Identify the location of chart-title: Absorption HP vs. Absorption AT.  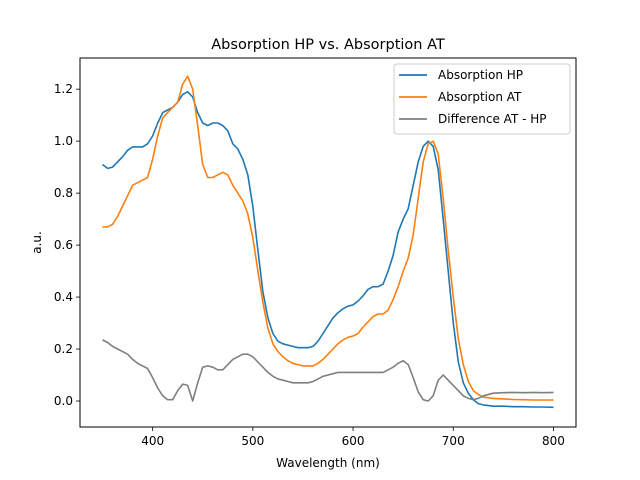
(328, 45).